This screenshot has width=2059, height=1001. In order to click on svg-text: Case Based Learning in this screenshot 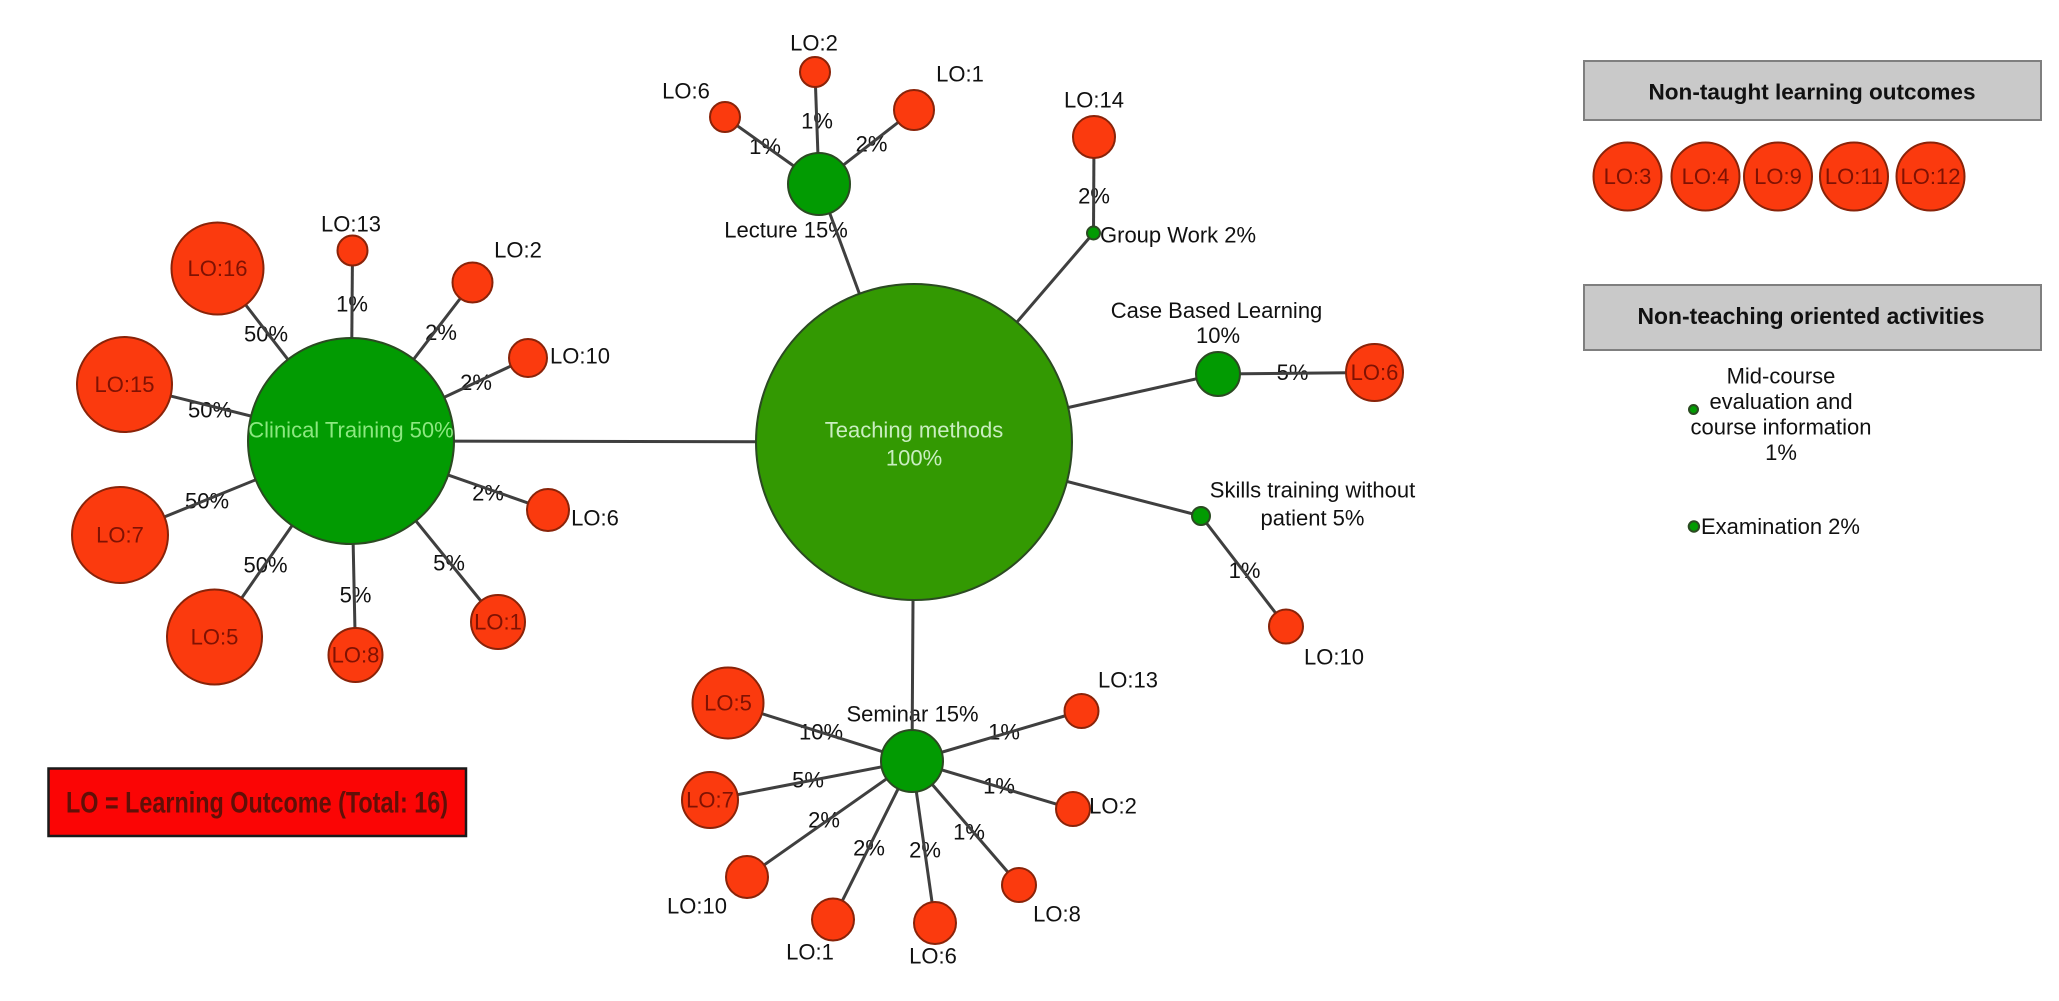, I will do `click(1217, 310)`.